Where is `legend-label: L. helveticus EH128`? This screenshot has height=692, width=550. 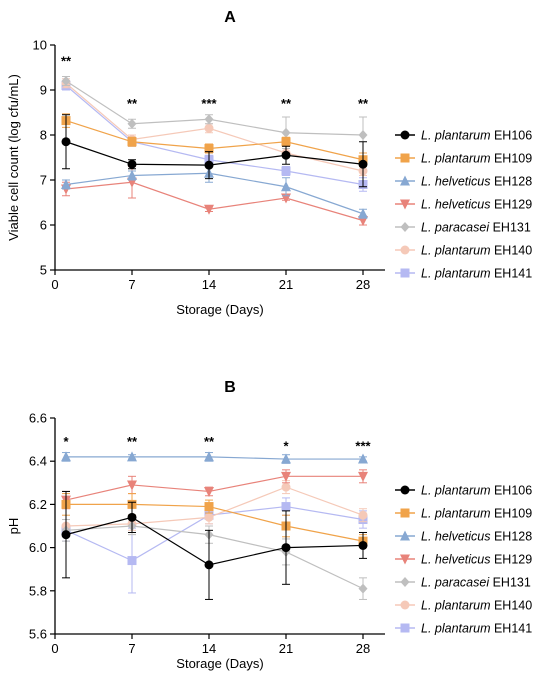
legend-label: L. helveticus EH128 is located at coordinates (476, 182).